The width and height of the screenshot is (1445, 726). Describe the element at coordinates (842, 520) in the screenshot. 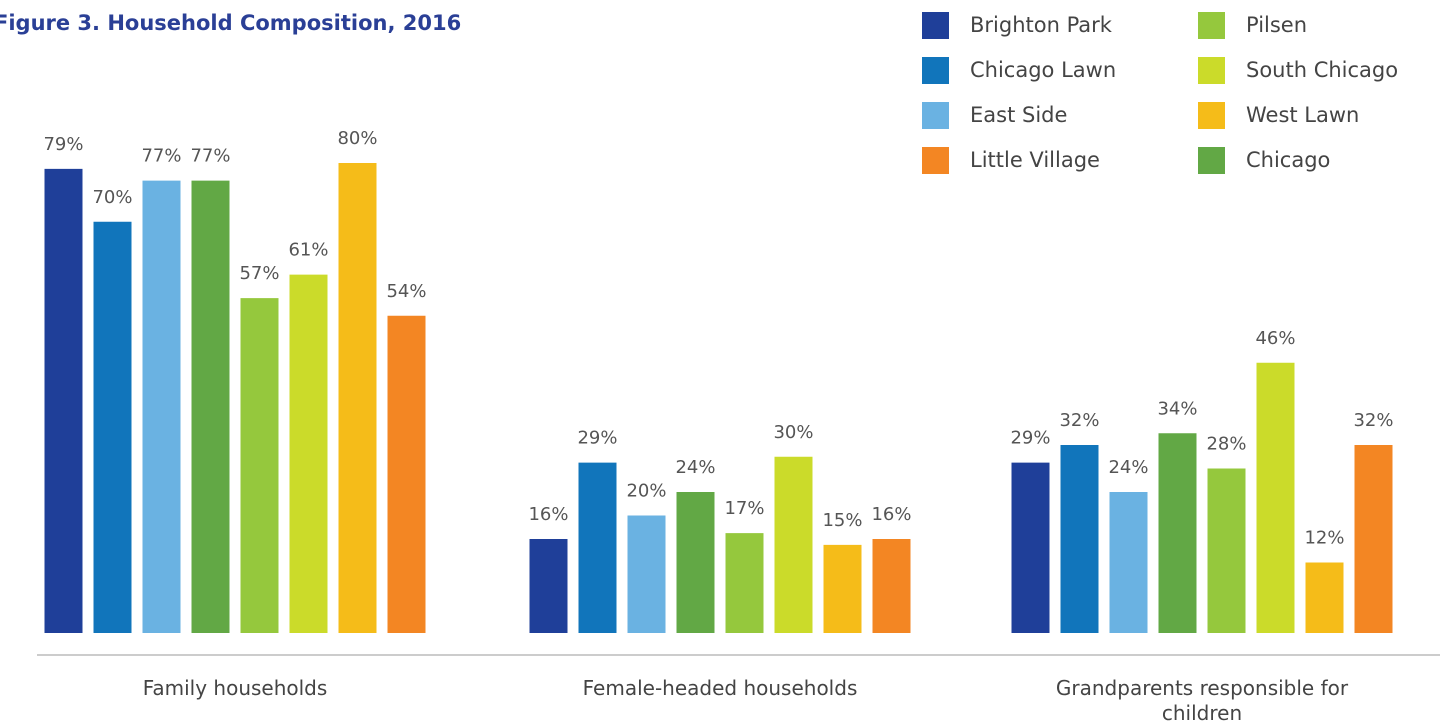

I see `value-label: 15%` at that location.